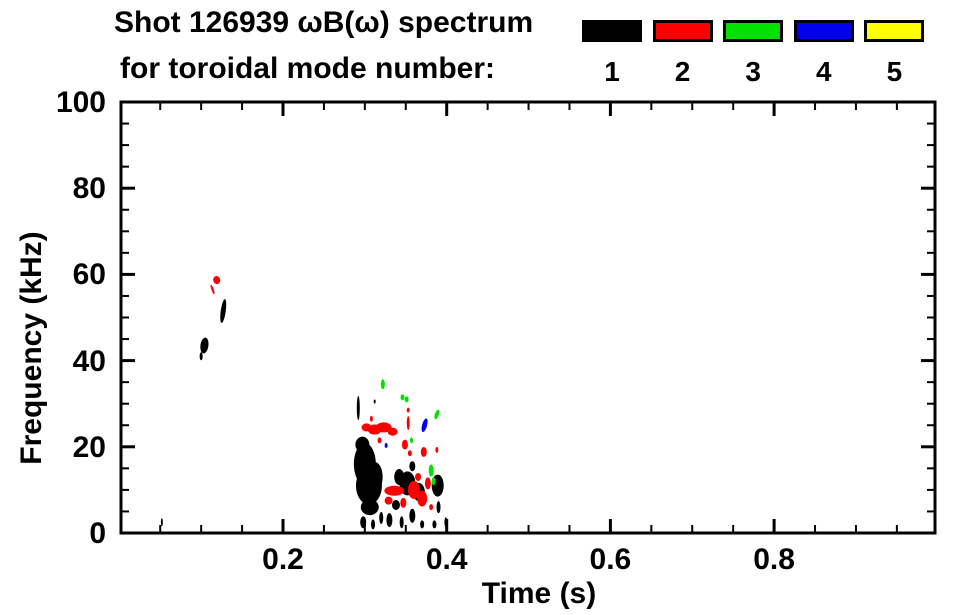 Image resolution: width=963 pixels, height=615 pixels. What do you see at coordinates (539, 593) in the screenshot?
I see `x-axis-label: Time (s)` at bounding box center [539, 593].